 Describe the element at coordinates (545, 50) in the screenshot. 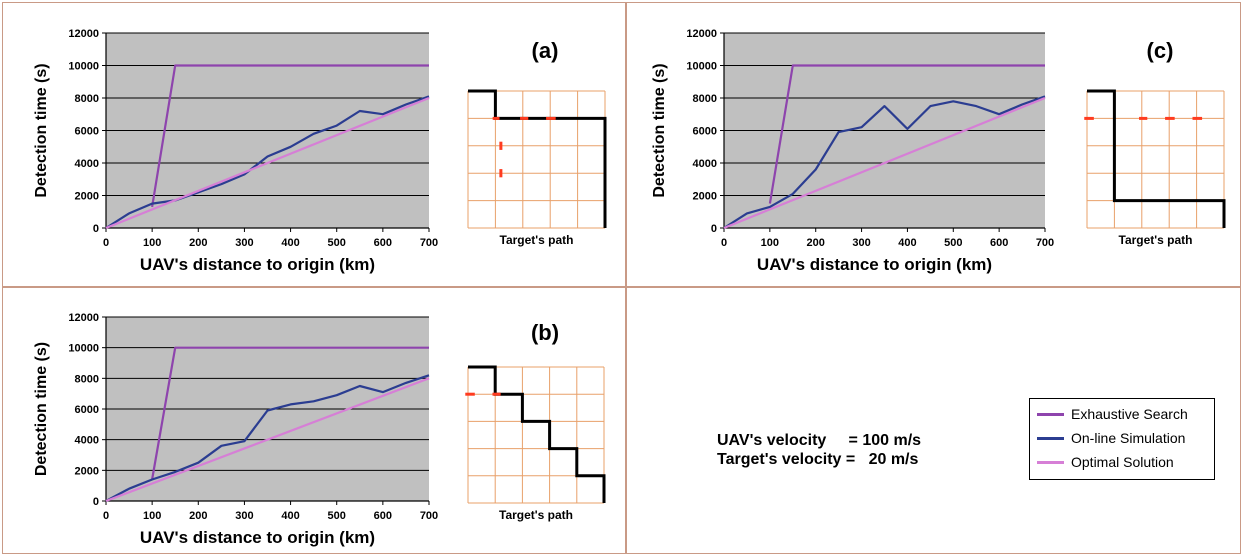

I see `panel-label: (a)` at that location.